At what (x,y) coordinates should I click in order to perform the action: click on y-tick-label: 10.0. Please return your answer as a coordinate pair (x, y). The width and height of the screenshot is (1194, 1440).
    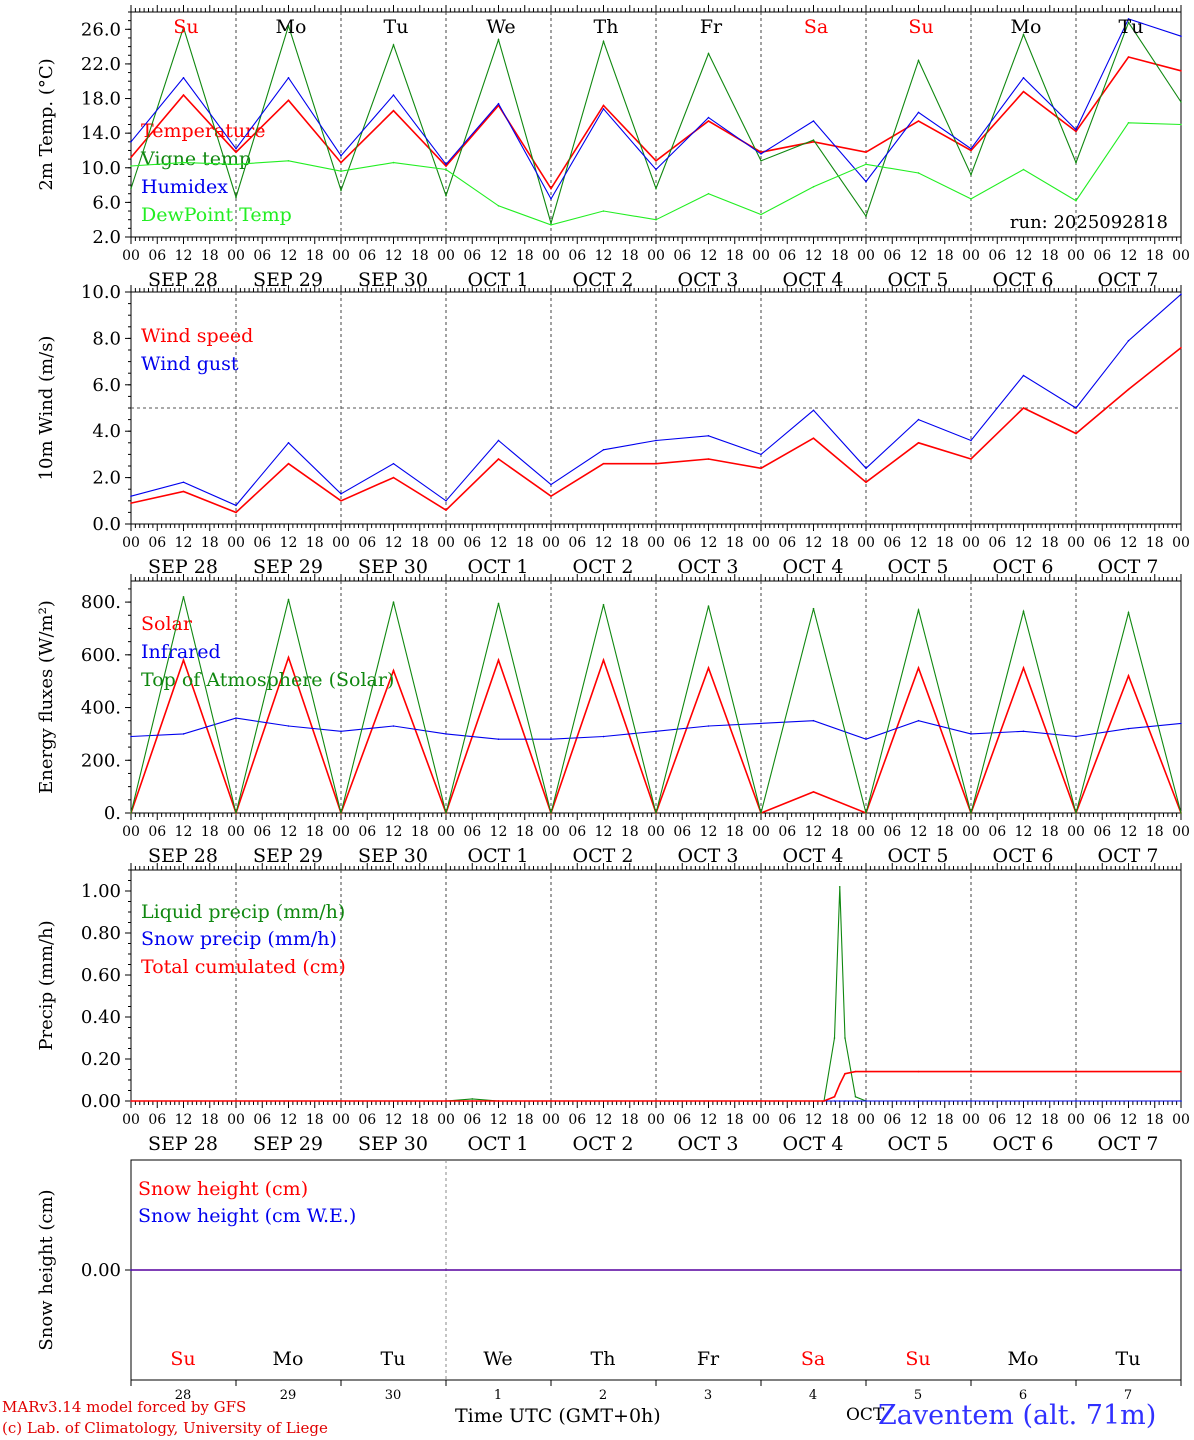
    Looking at the image, I should click on (101, 292).